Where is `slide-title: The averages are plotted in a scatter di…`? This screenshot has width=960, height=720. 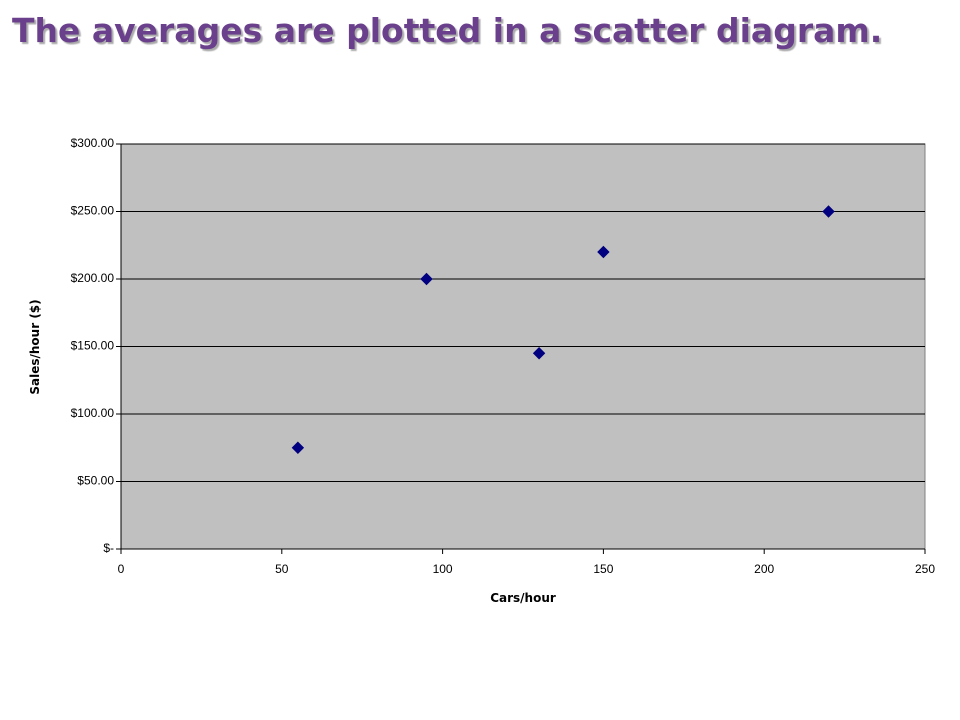 slide-title: The averages are plotted in a scatter di… is located at coordinates (447, 30).